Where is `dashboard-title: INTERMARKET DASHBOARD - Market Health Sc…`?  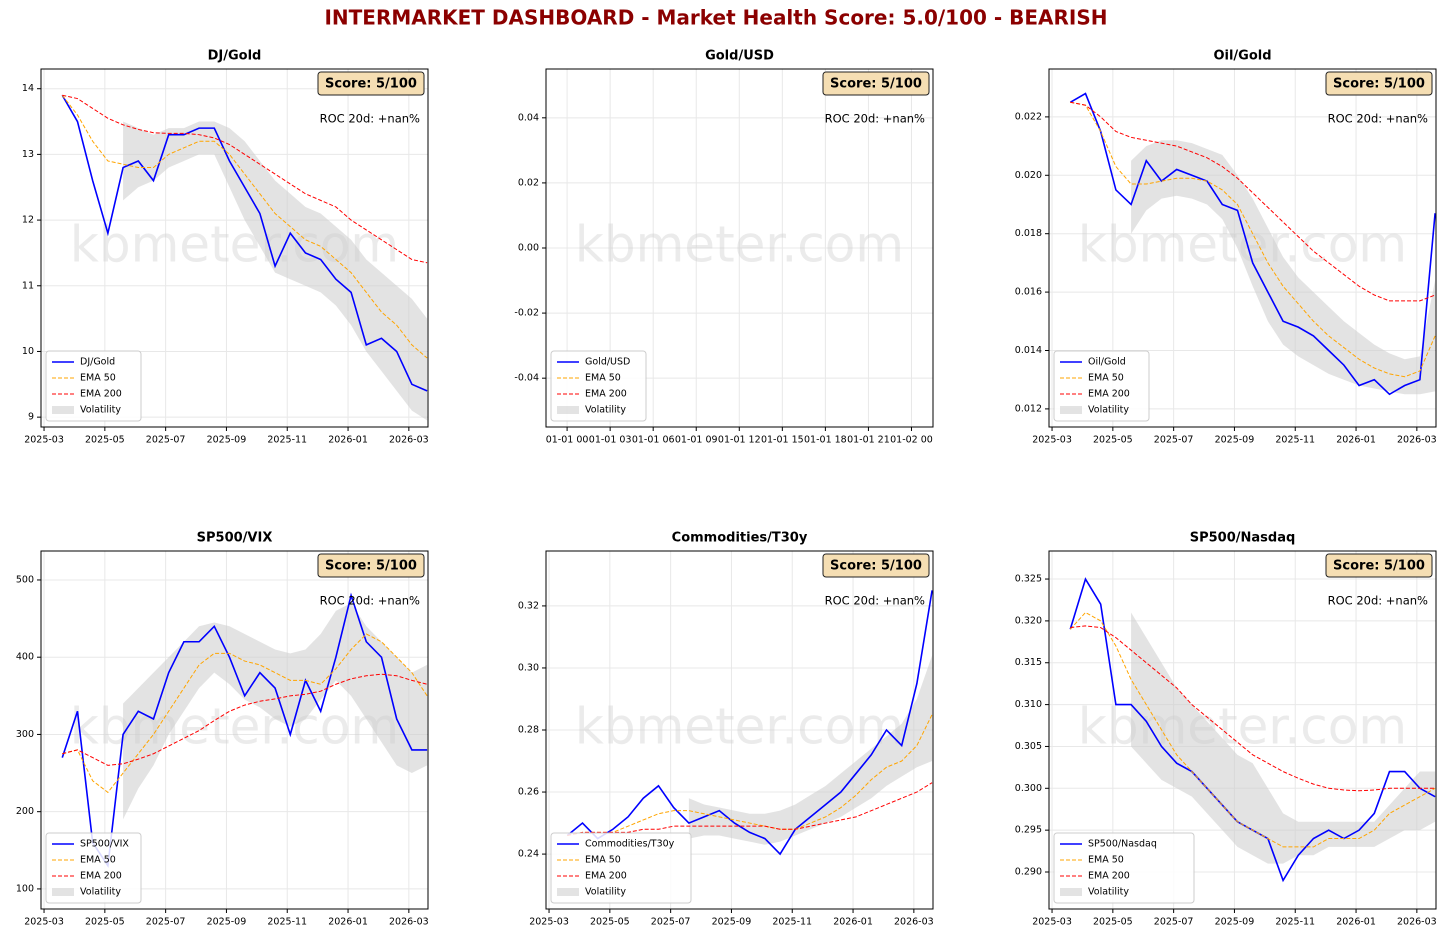
dashboard-title: INTERMARKET DASHBOARD - Market Health Sc… is located at coordinates (715, 18).